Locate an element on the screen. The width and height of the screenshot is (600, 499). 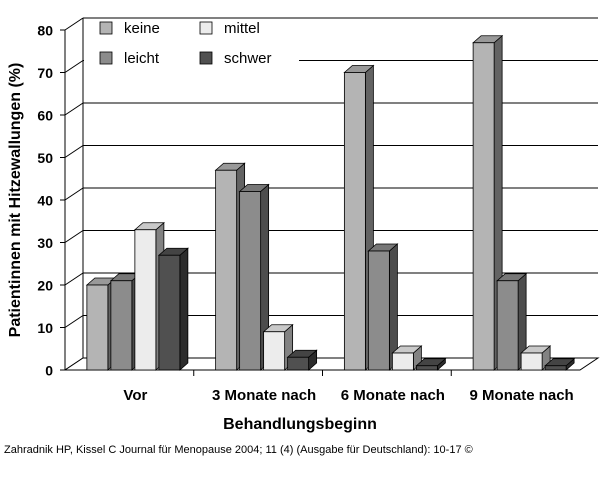
x-tick-label: 6 Monate nach is located at coordinates (393, 395).